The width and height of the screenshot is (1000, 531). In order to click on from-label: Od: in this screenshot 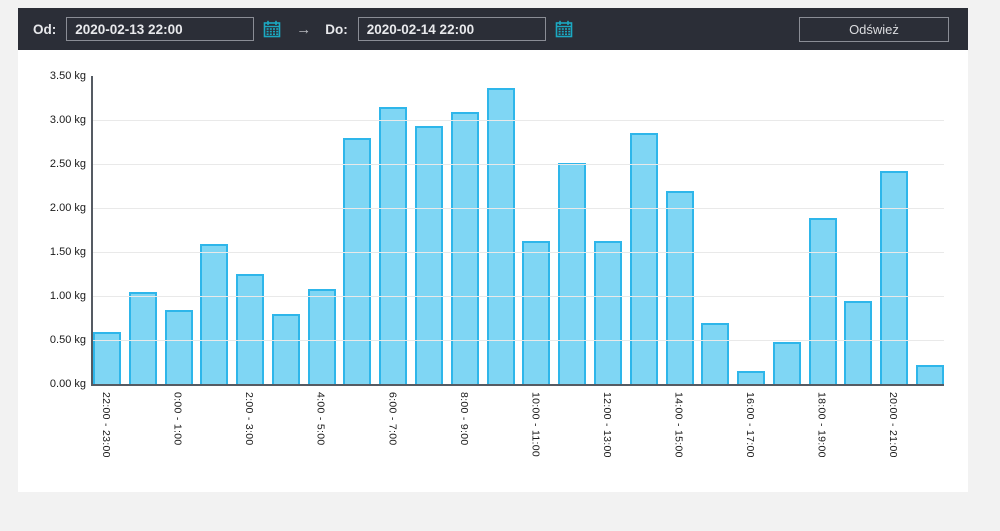, I will do `click(45, 29)`.